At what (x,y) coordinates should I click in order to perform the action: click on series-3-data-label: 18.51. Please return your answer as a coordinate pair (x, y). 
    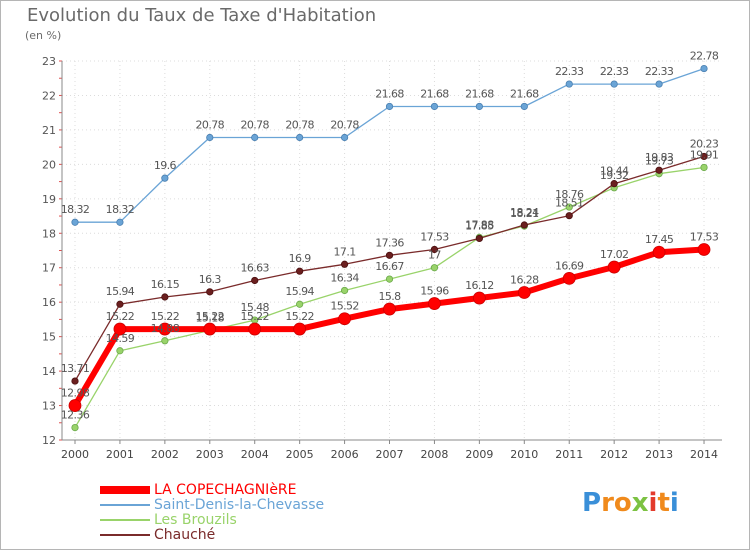
    Looking at the image, I should click on (569, 203).